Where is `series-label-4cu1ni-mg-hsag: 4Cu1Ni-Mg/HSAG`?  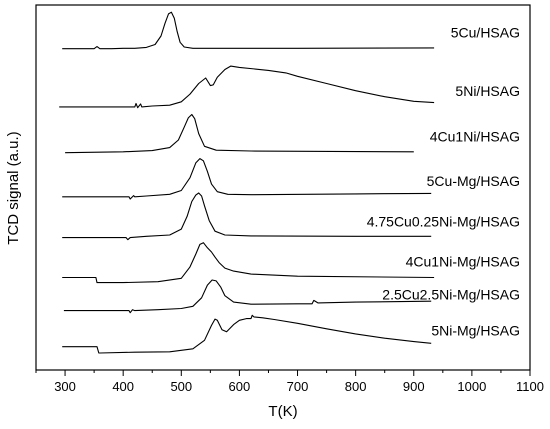 series-label-4cu1ni-mg-hsag: 4Cu1Ni-Mg/HSAG is located at coordinates (463, 261).